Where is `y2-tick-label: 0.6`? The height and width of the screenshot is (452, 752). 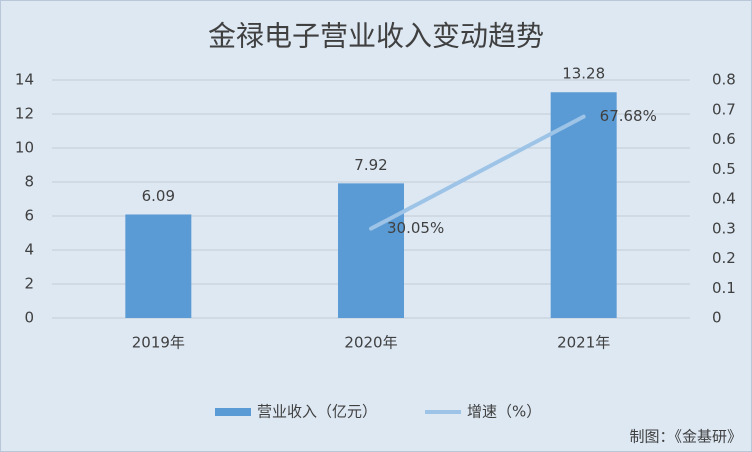
y2-tick-label: 0.6 is located at coordinates (724, 139).